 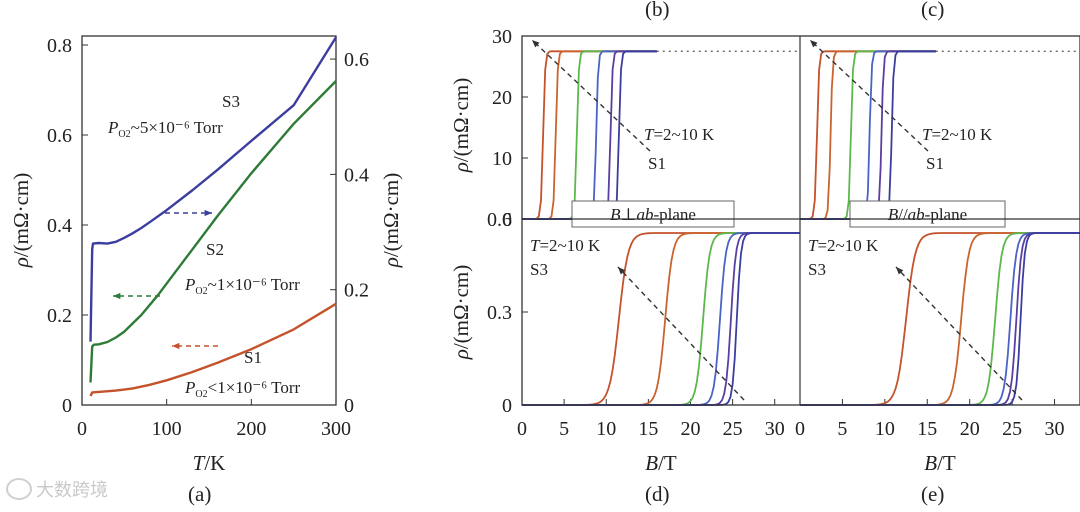 I want to click on panel-d-xlabel: B/T, so click(x=661, y=463).